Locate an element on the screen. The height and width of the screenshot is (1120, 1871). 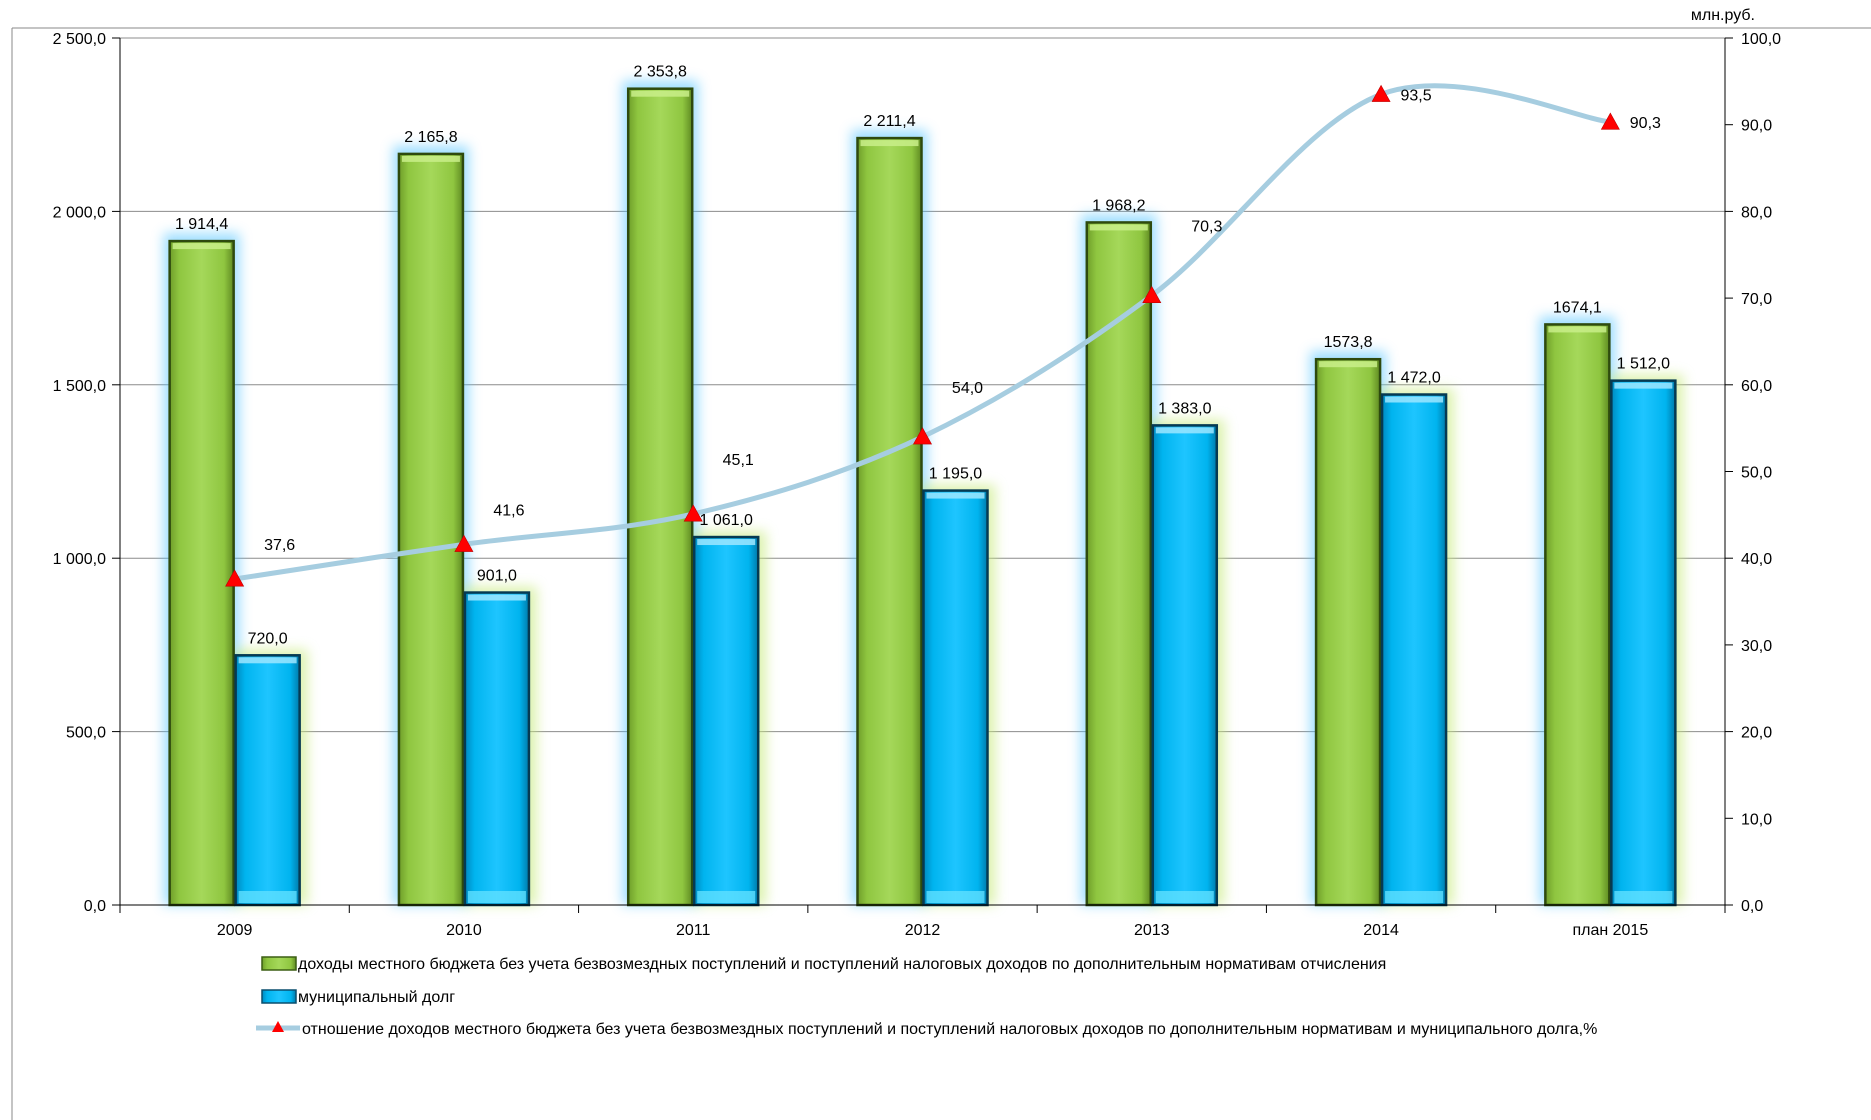
right-tick-label: 90,0 is located at coordinates (1756, 126).